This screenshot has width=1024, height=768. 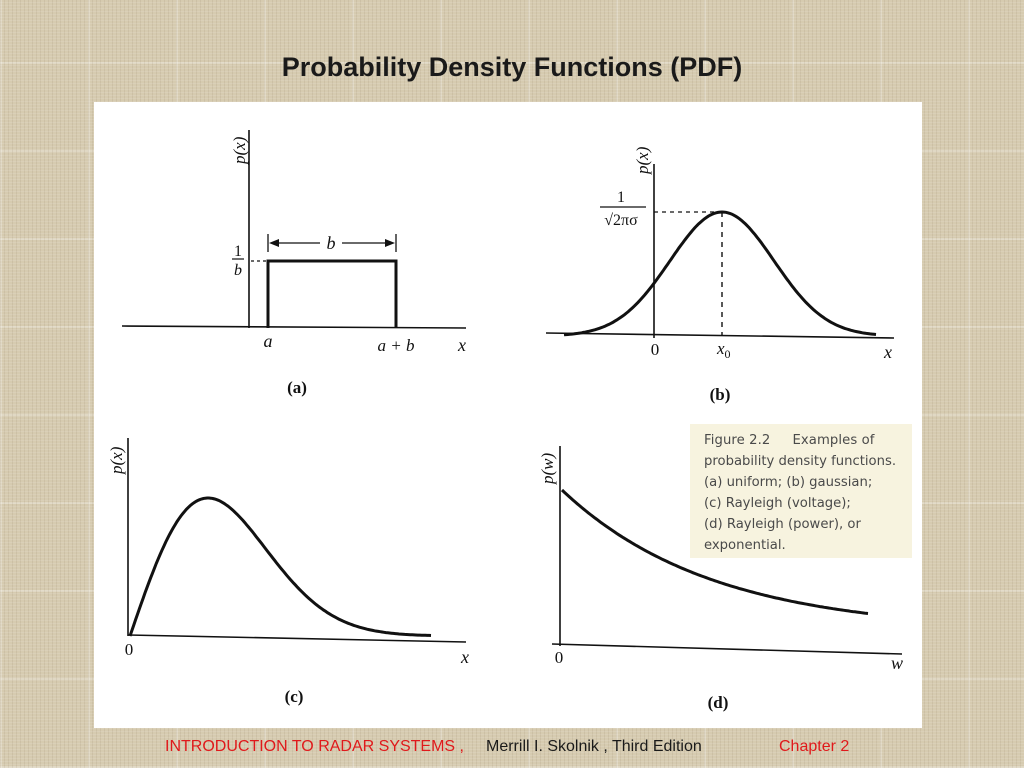 I want to click on panel-d, so click(x=727, y=550).